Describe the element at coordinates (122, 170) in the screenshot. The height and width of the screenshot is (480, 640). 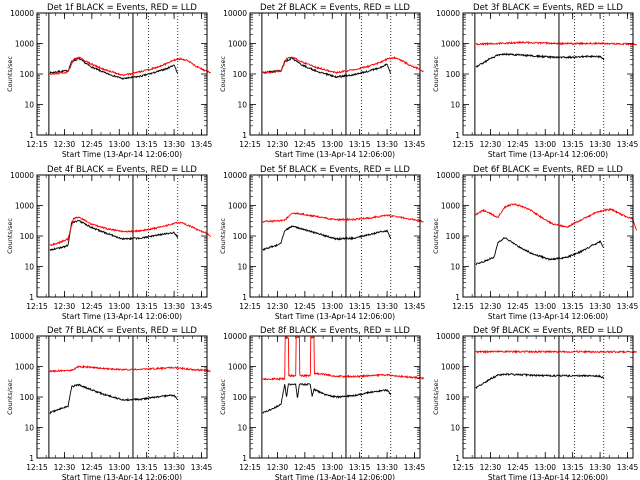
I see `panel-title: Det 4f BLACK = Events, RED = LLD` at that location.